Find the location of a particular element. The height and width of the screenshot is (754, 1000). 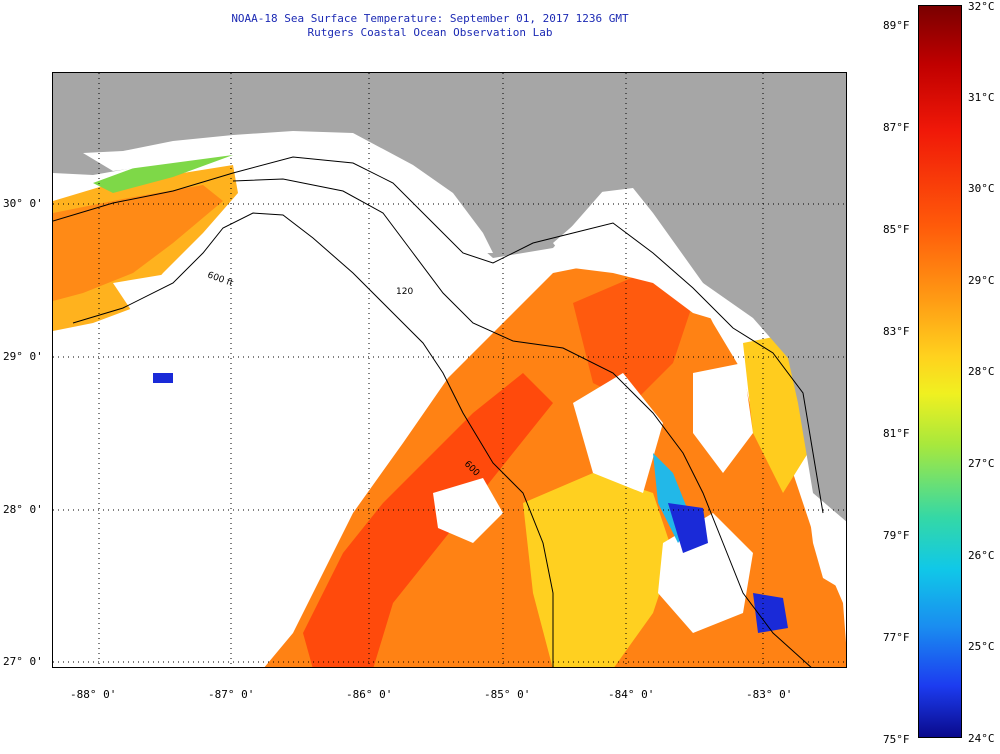

colorbar-c-label: 26°C is located at coordinates (981, 555).